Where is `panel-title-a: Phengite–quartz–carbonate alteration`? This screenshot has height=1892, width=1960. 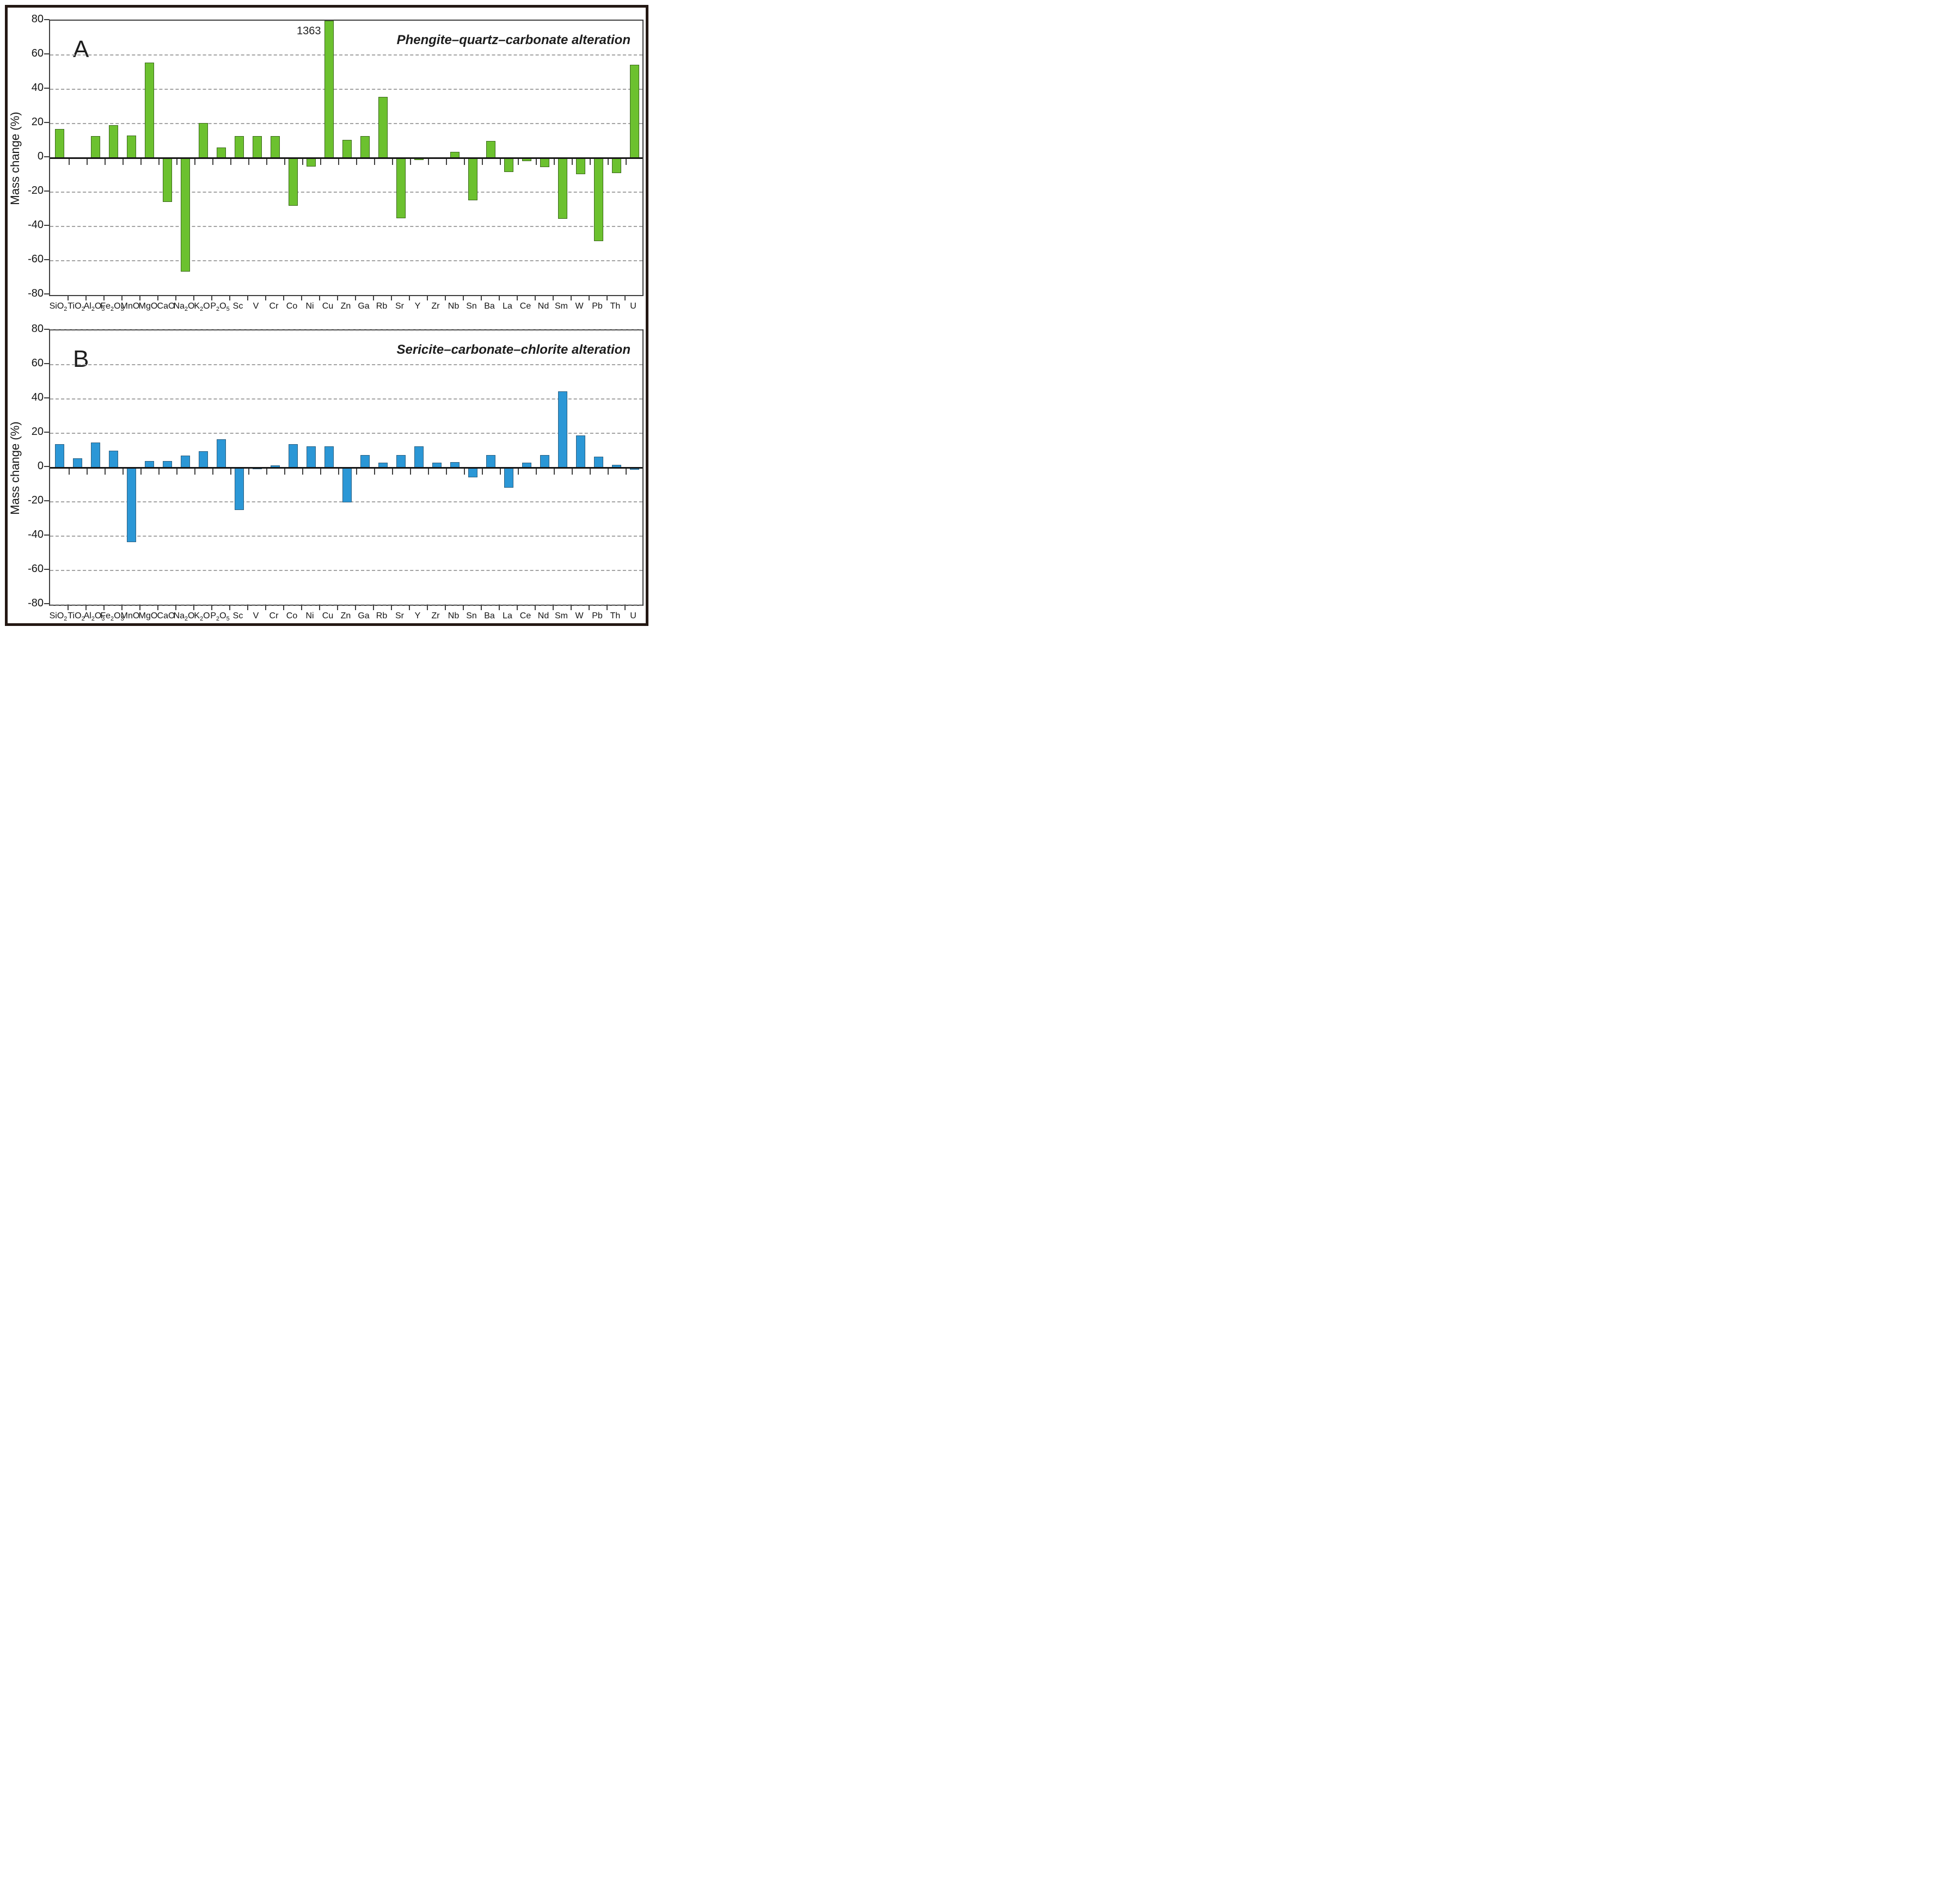 panel-title-a: Phengite–quartz–carbonate alteration is located at coordinates (513, 40).